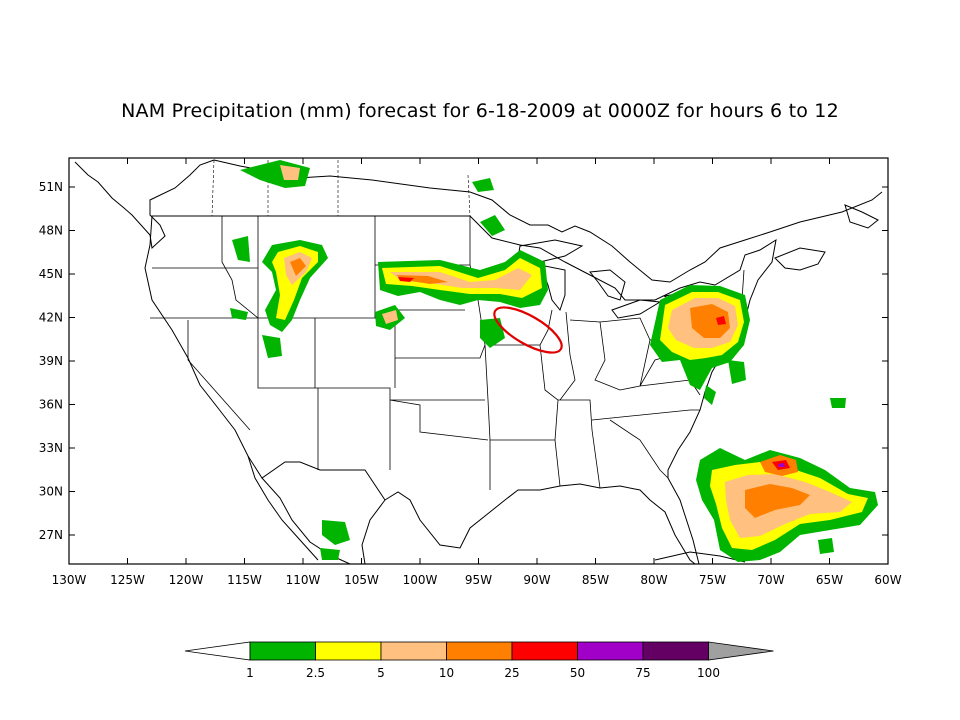  What do you see at coordinates (577, 673) in the screenshot?
I see `colorbar-label: 50` at bounding box center [577, 673].